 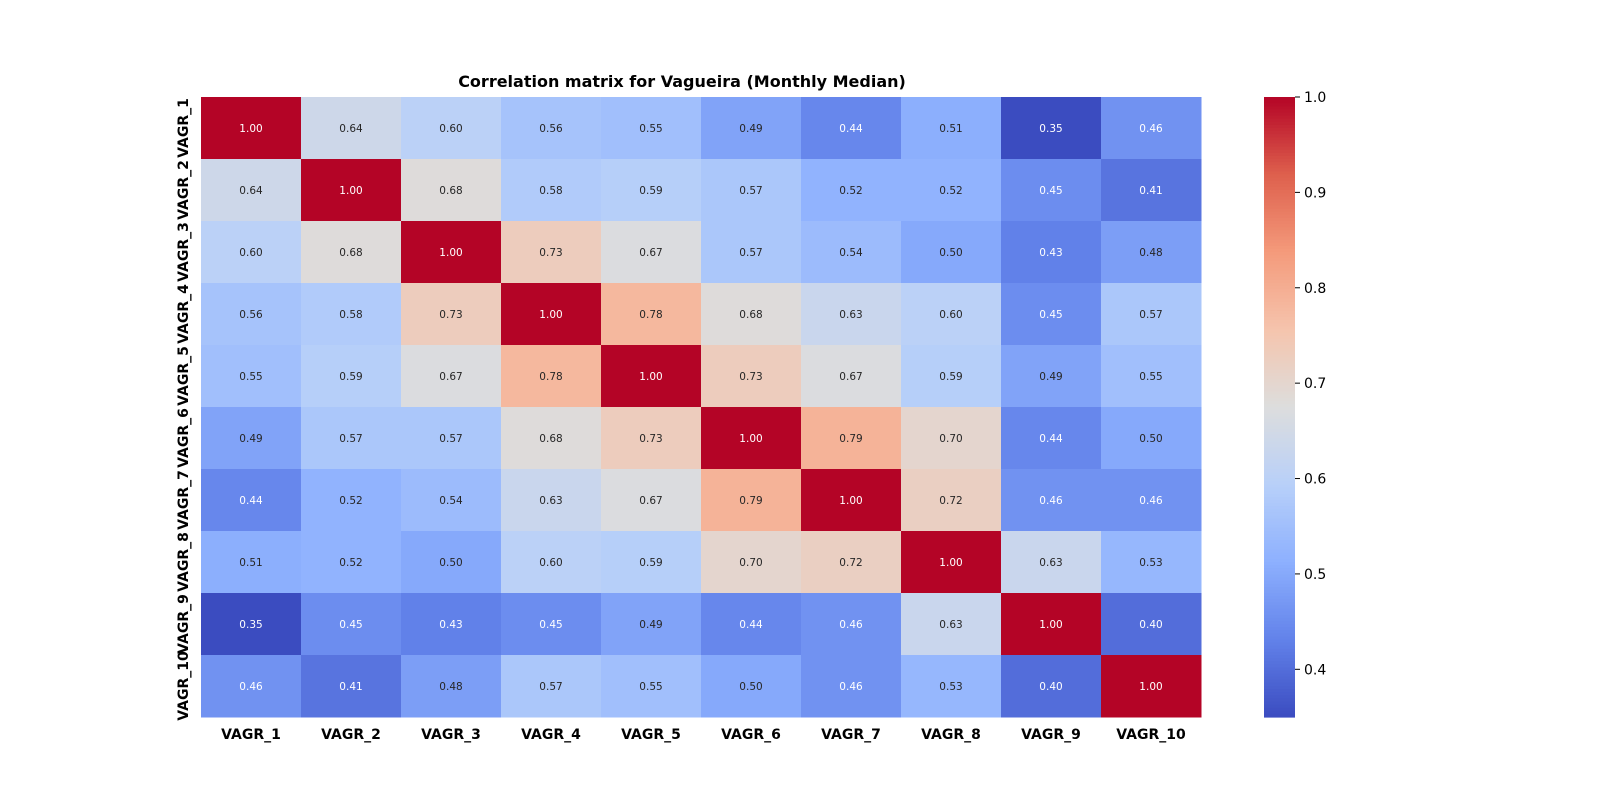 What do you see at coordinates (851, 687) in the screenshot?
I see `cell-value-label: 0.46` at bounding box center [851, 687].